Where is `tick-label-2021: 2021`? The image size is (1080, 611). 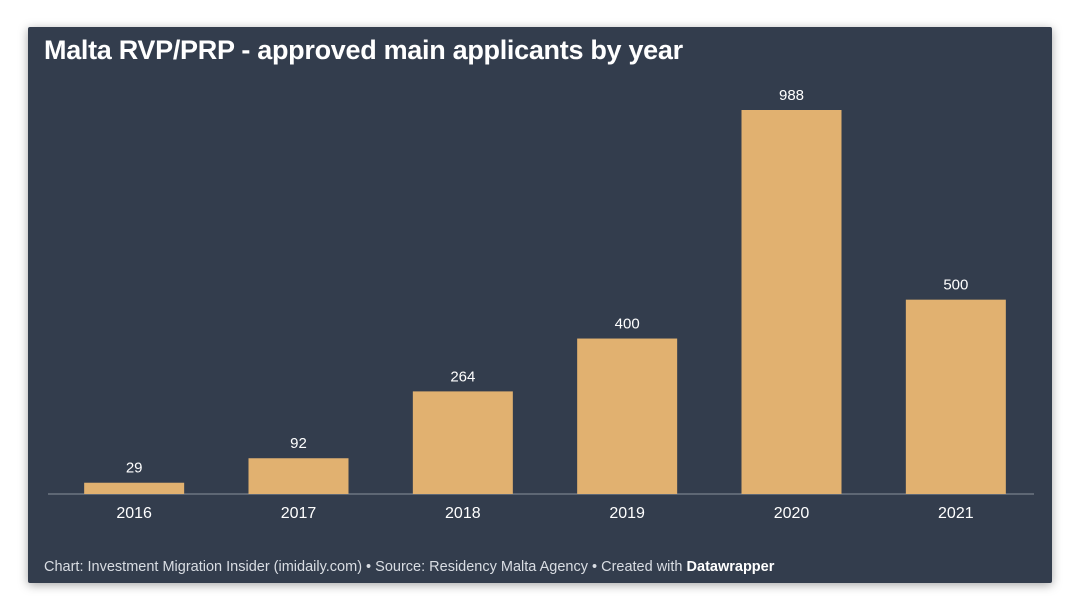 tick-label-2021: 2021 is located at coordinates (956, 513).